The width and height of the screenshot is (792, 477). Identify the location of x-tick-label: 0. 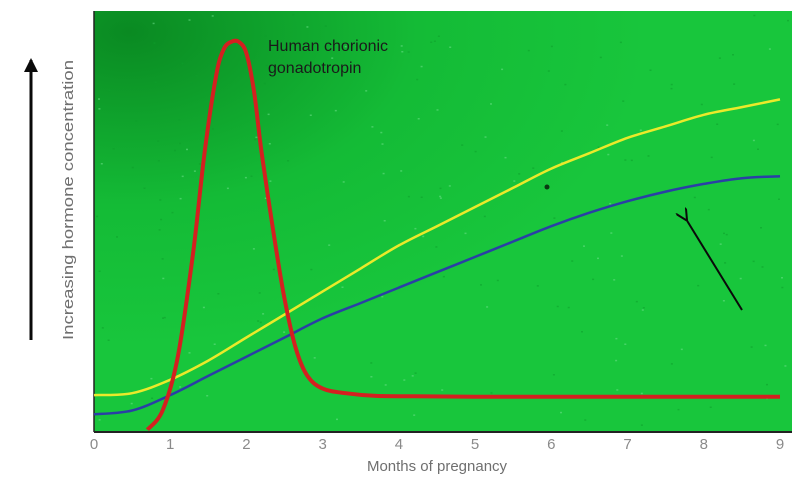
(94, 444).